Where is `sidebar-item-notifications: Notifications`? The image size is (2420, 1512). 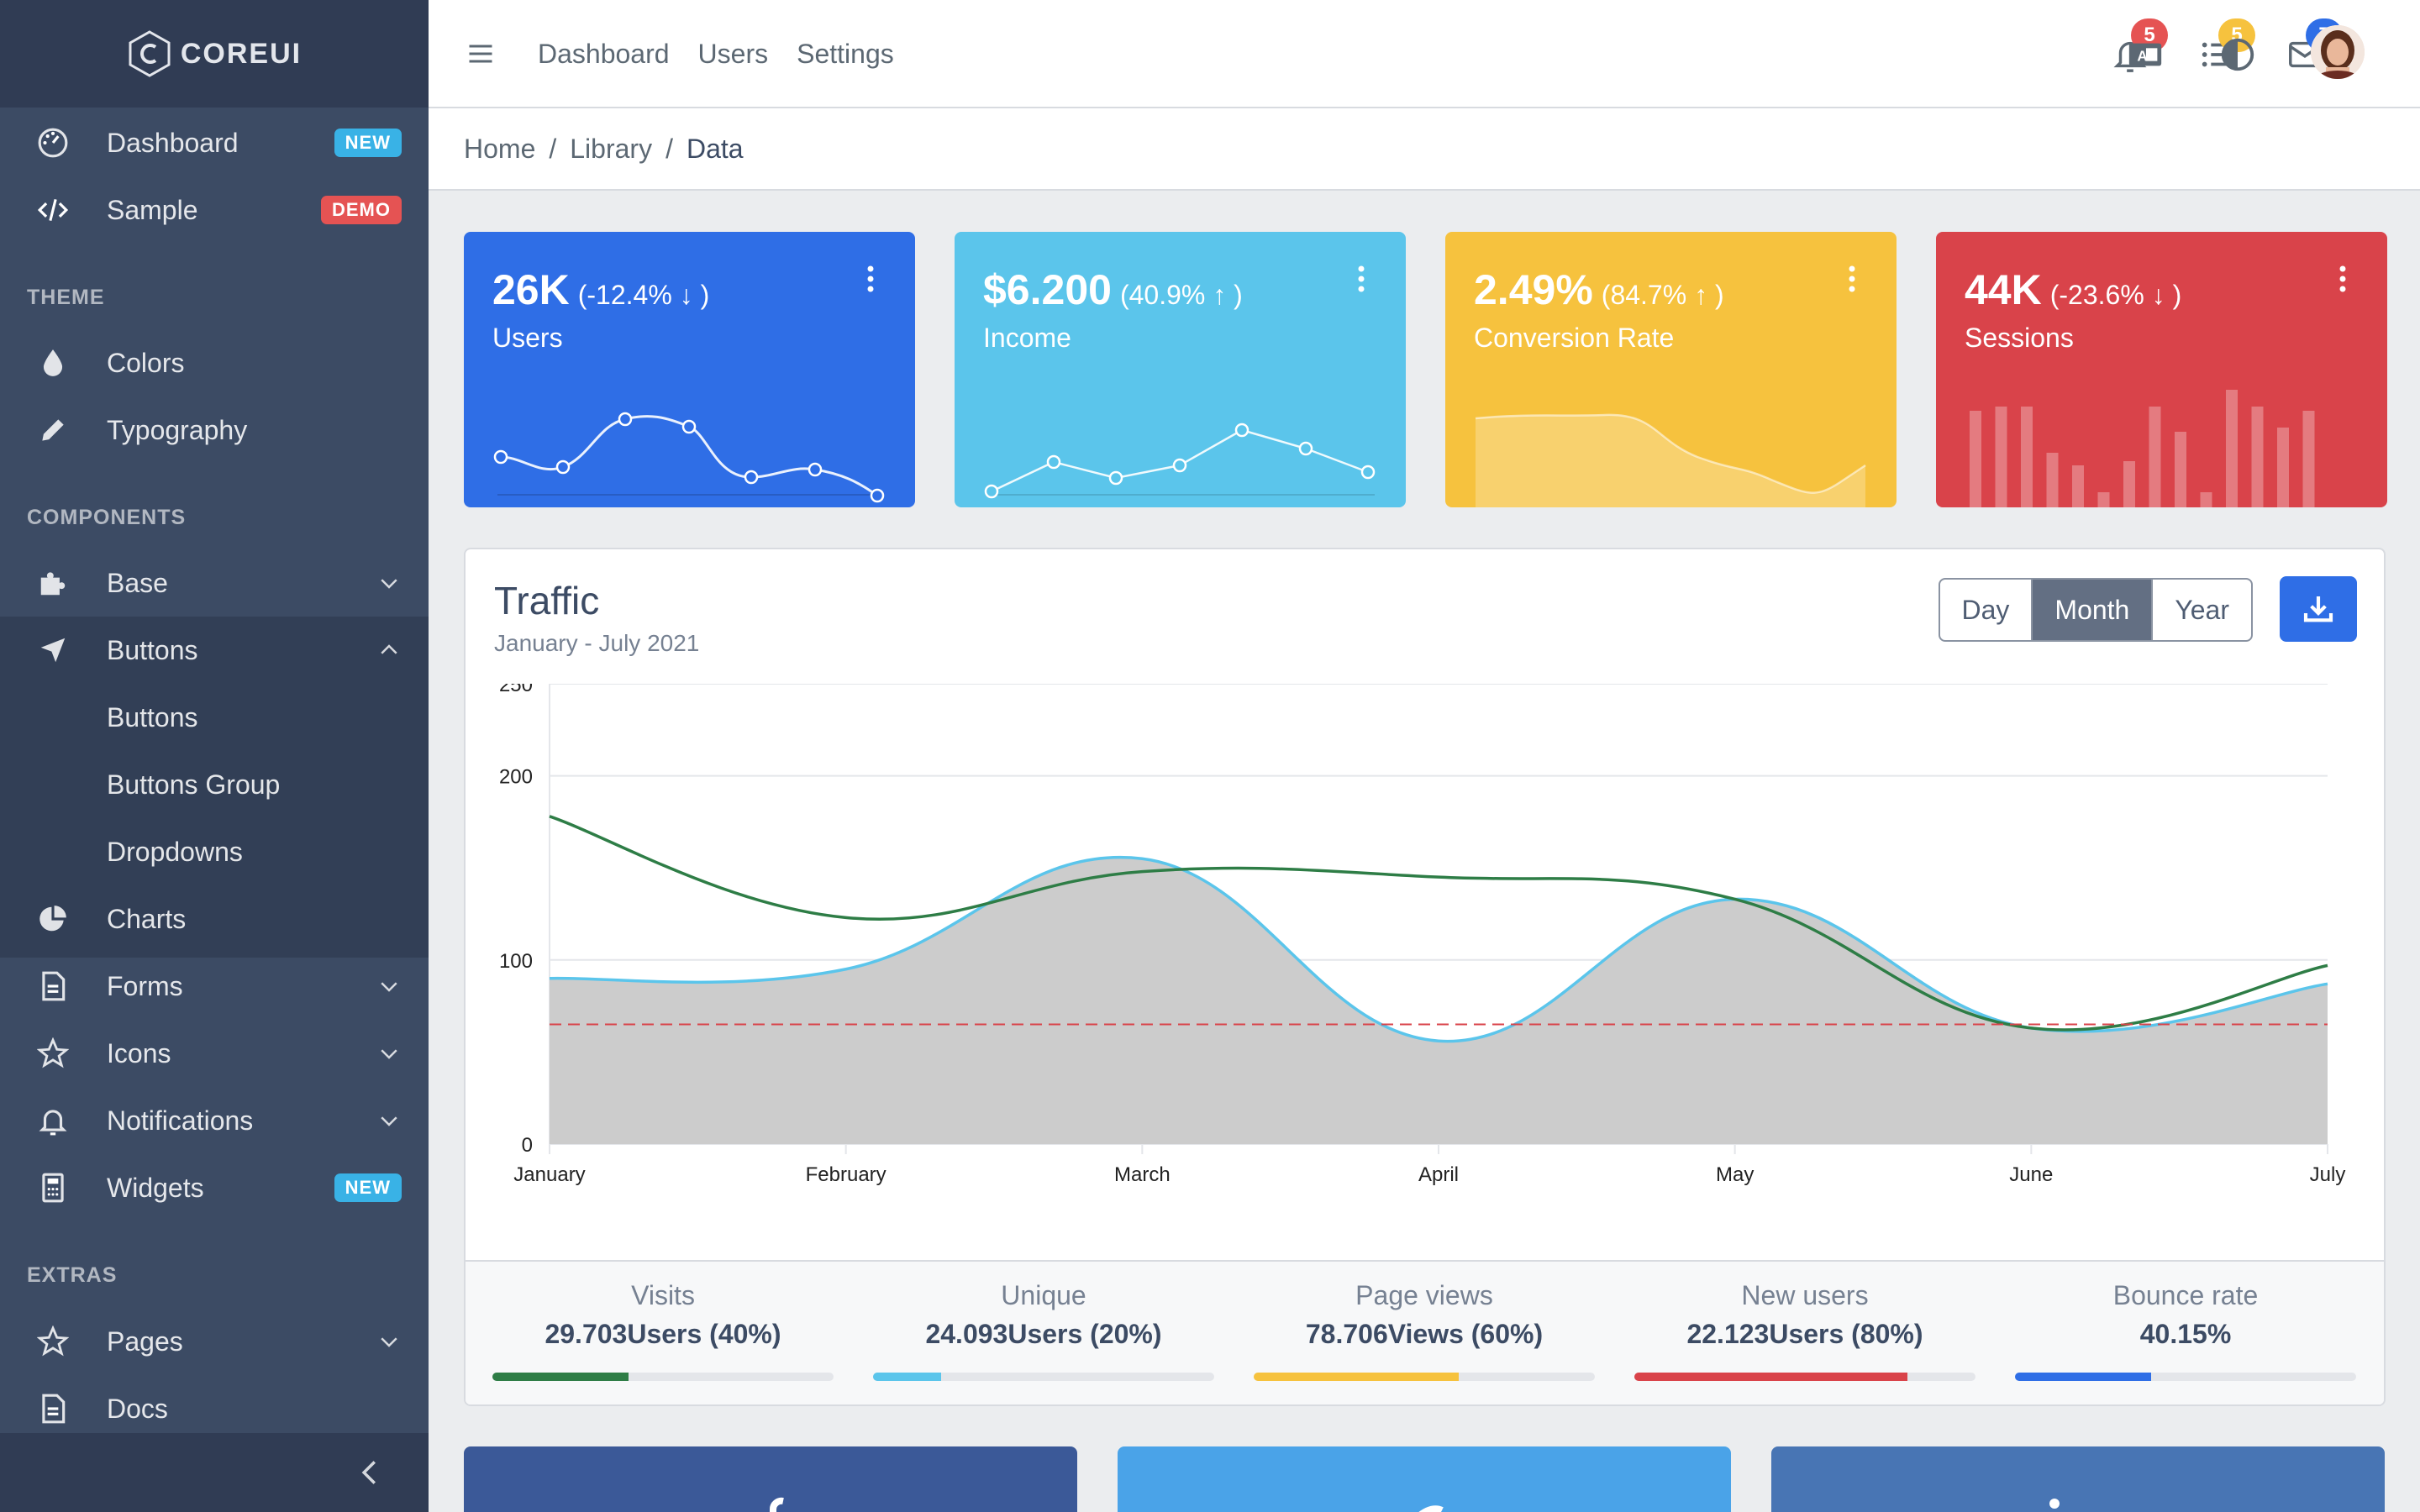
sidebar-item-notifications: Notifications is located at coordinates (214, 1120).